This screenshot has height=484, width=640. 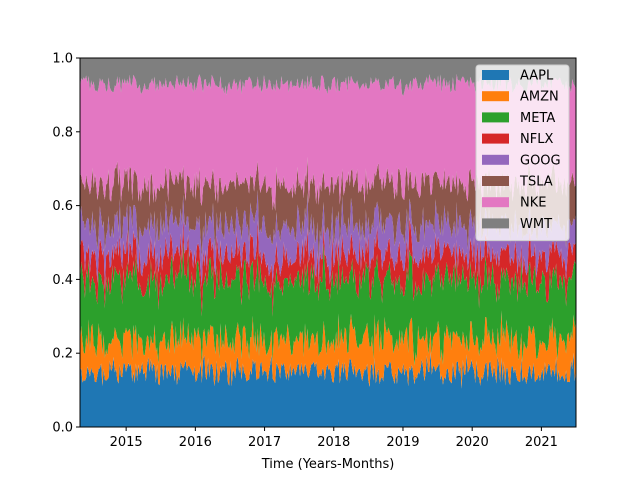 I want to click on legend-box, so click(x=522, y=153).